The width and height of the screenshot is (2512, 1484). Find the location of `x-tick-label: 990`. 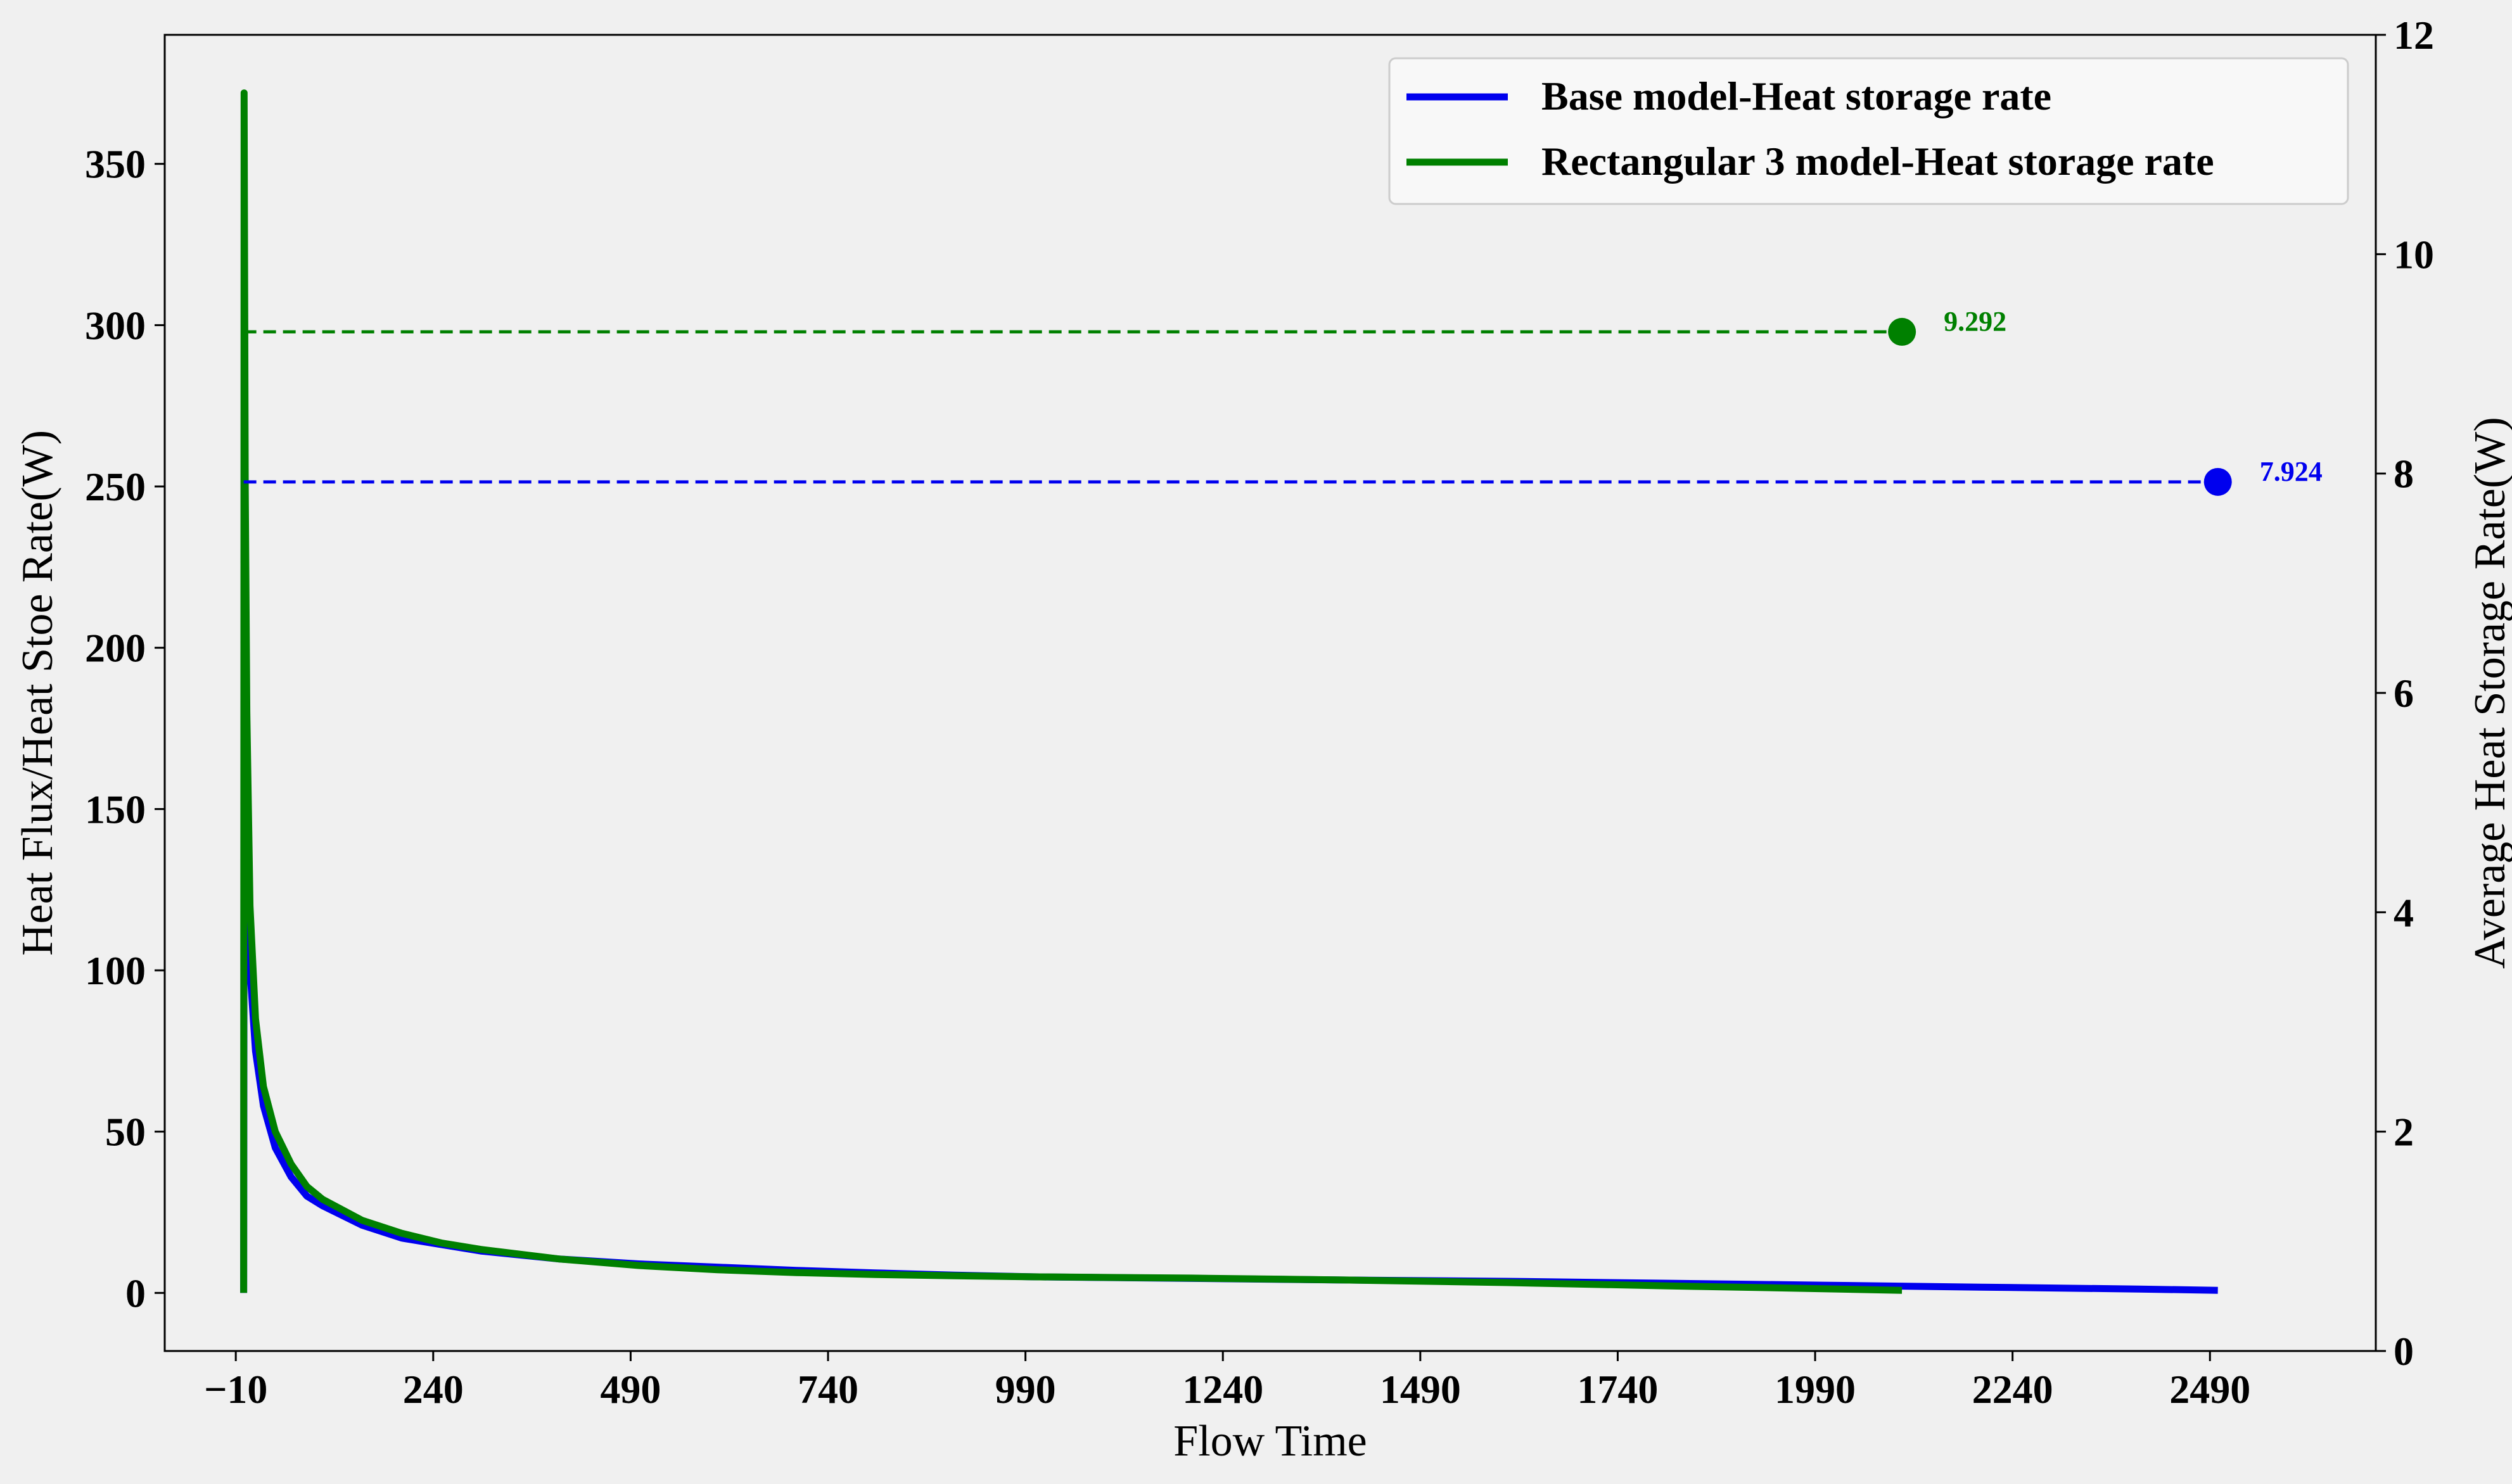

x-tick-label: 990 is located at coordinates (1026, 1389).